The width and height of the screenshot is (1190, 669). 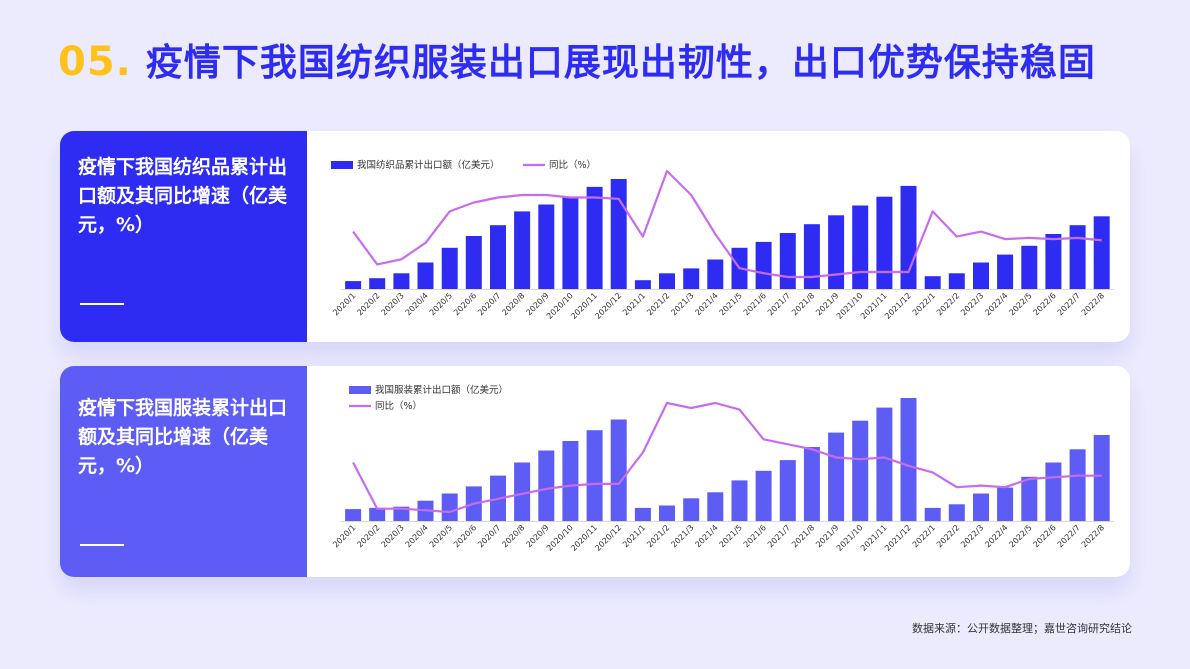 I want to click on x-tick-label: 2020/12, so click(x=608, y=306).